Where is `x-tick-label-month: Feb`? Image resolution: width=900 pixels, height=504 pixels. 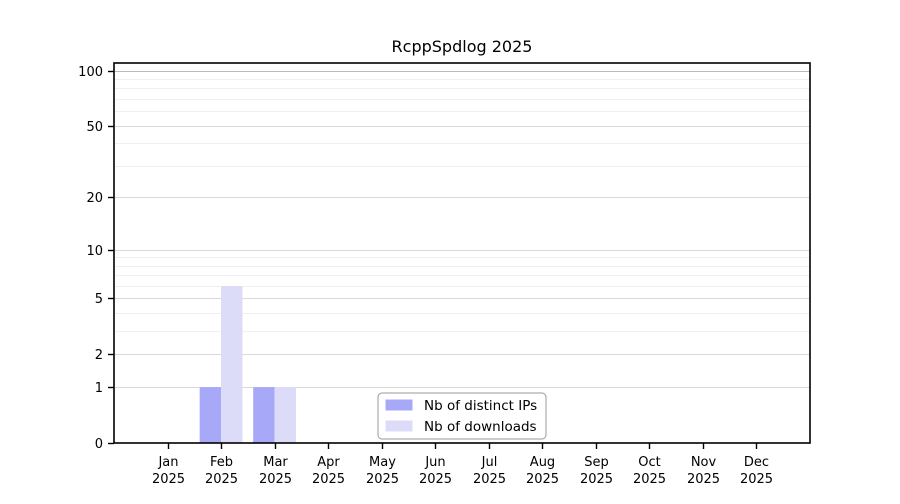
x-tick-label-month: Feb is located at coordinates (221, 462).